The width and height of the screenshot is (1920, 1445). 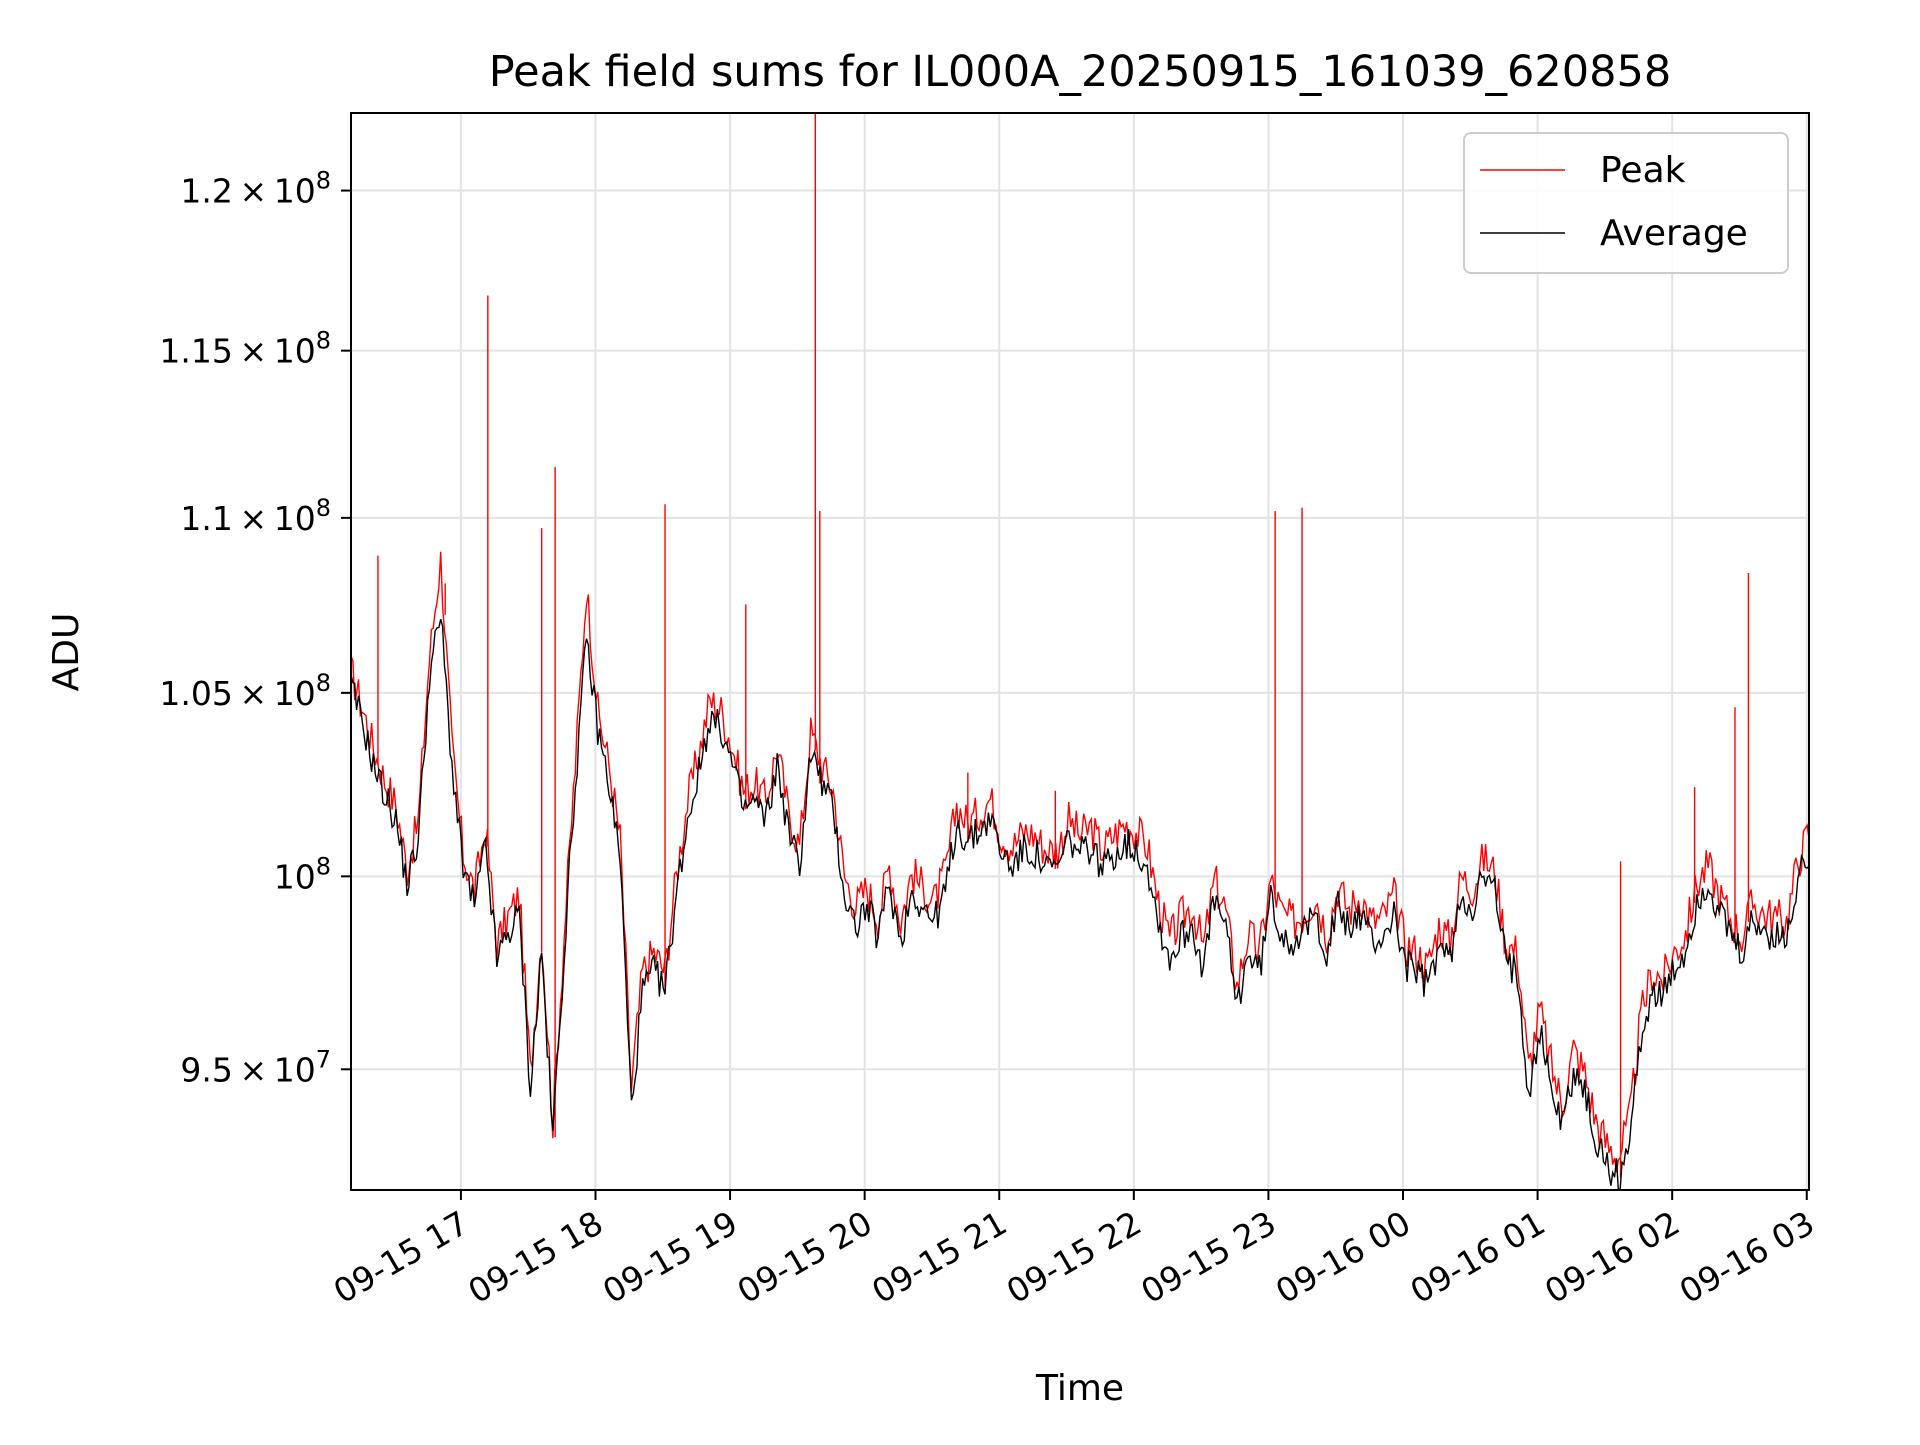 I want to click on x-axis-label: Time, so click(x=1079, y=1388).